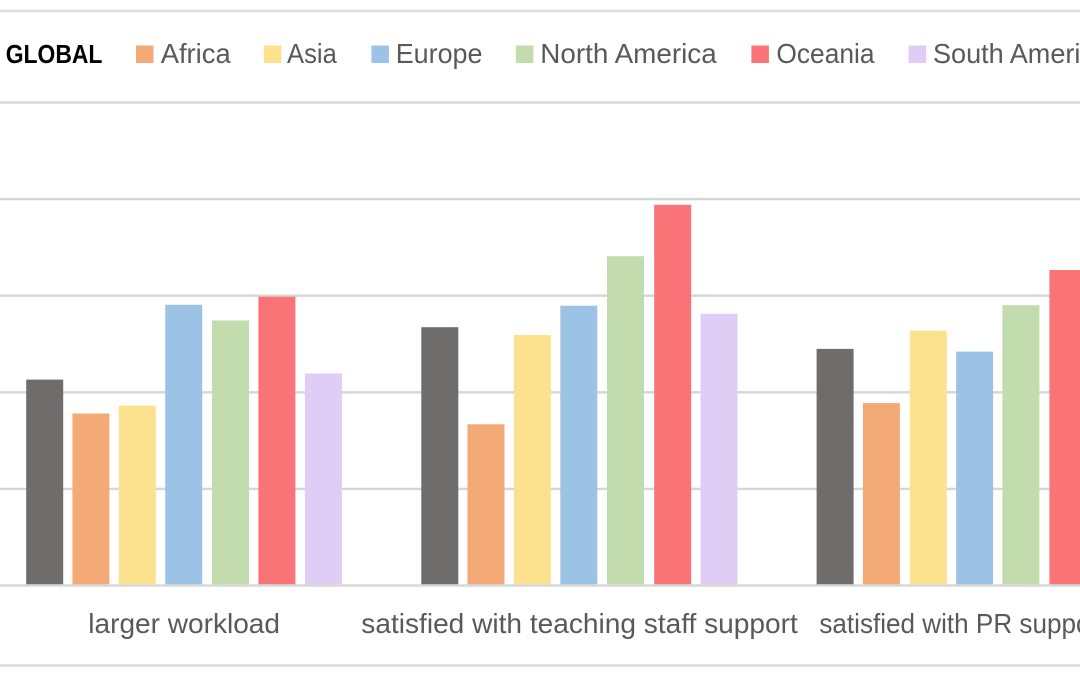 This screenshot has width=1080, height=675. What do you see at coordinates (312, 53) in the screenshot?
I see `svg-text: Asia` at bounding box center [312, 53].